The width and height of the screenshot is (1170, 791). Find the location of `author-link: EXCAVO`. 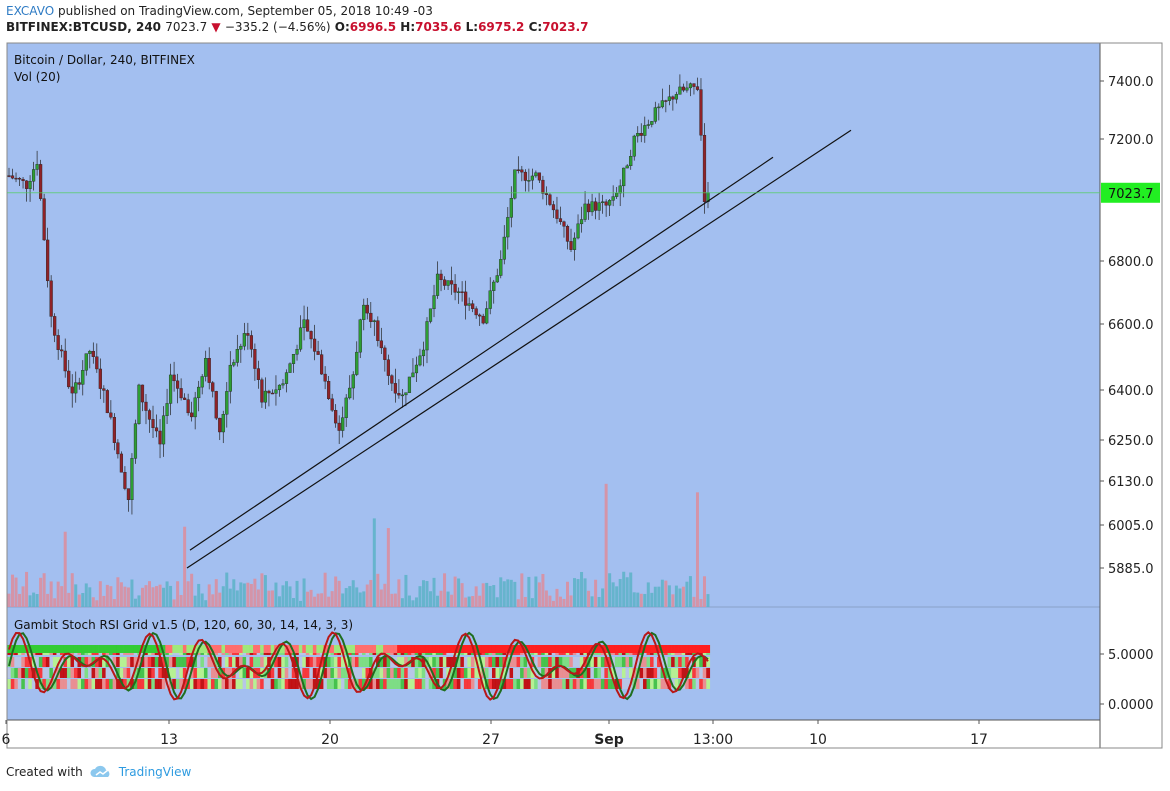

author-link: EXCAVO is located at coordinates (30, 11).